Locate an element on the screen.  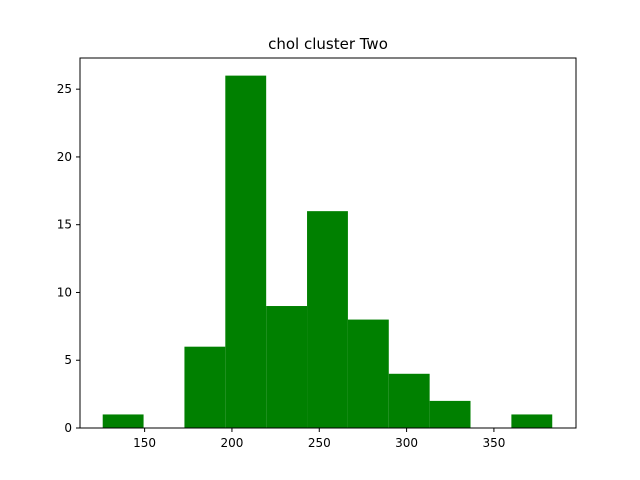
y-tick-label: 0 is located at coordinates (68, 428).